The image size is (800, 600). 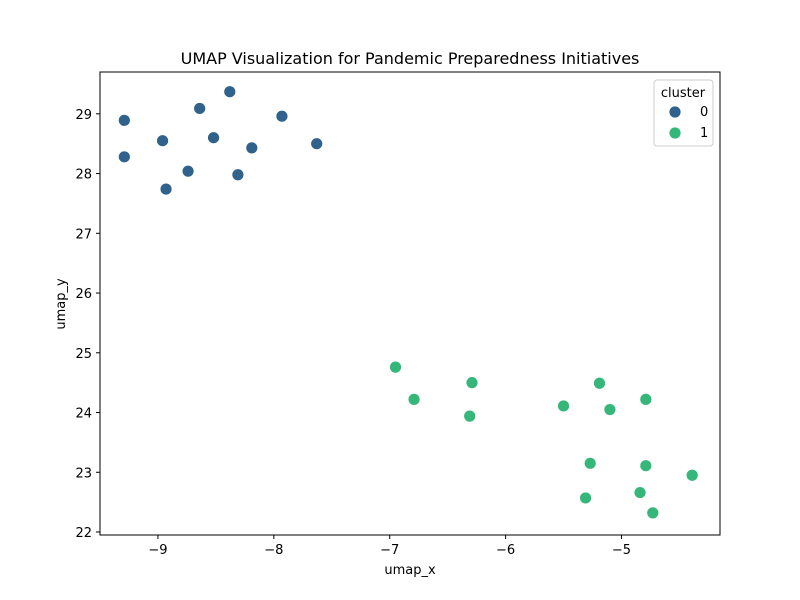 What do you see at coordinates (683, 93) in the screenshot?
I see `legend-title: cluster` at bounding box center [683, 93].